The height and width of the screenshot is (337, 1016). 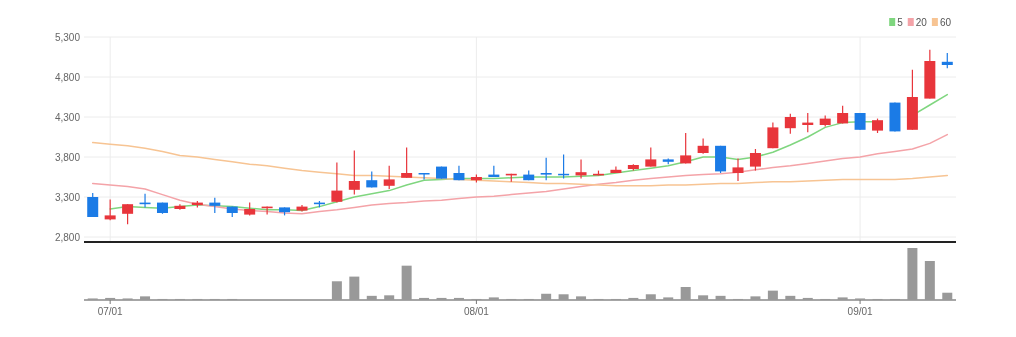 I want to click on x-tick-label: 07/01, so click(x=110, y=312).